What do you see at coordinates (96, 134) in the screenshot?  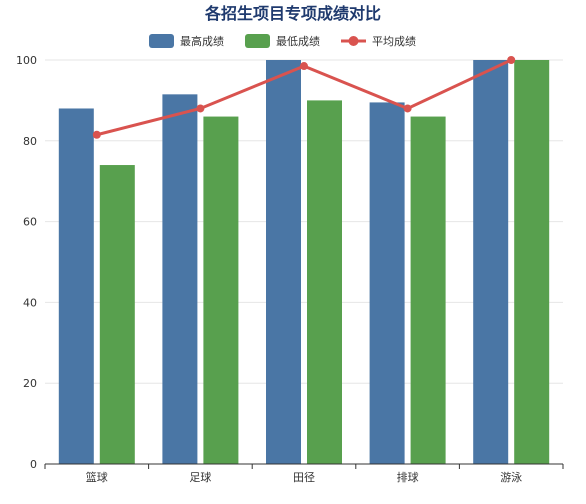 I see `average-point-篮球` at bounding box center [96, 134].